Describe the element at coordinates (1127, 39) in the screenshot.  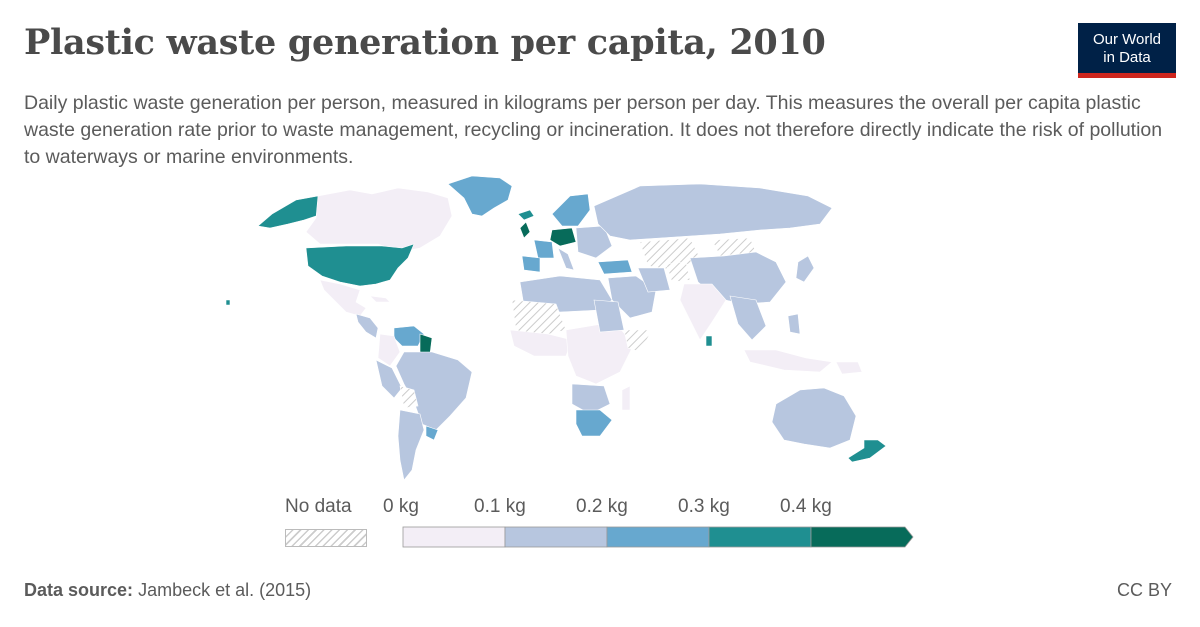
I see `logo-line-1: Our World` at that location.